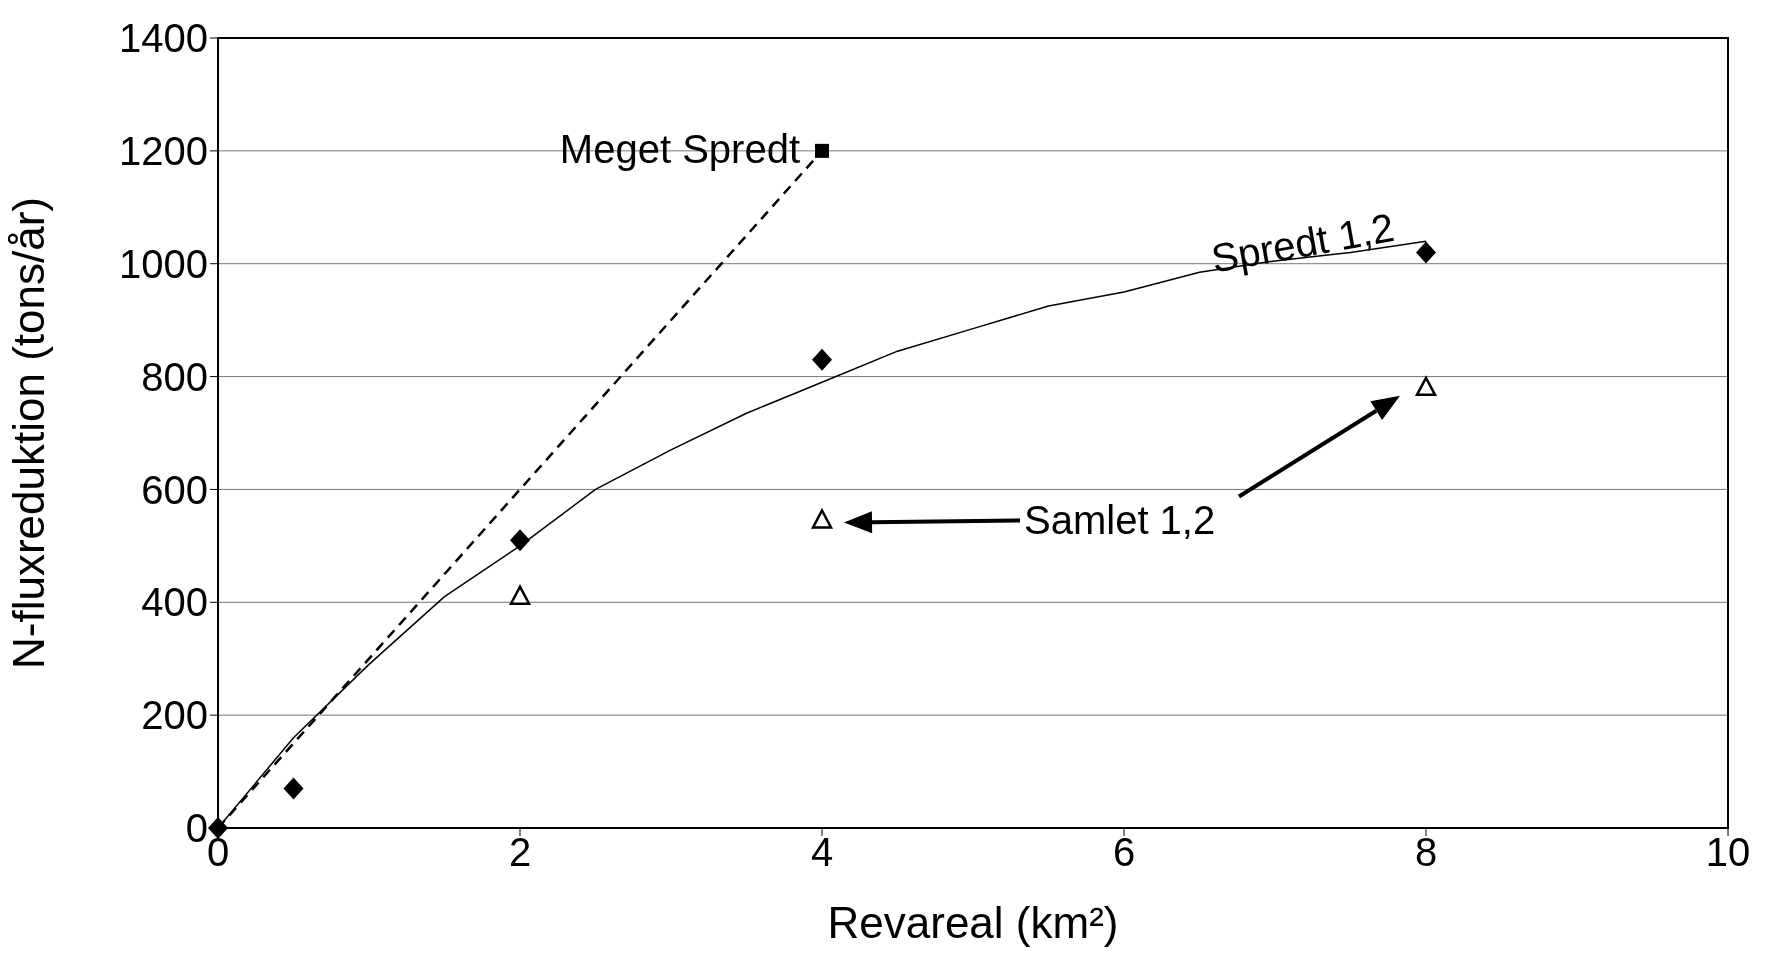  What do you see at coordinates (1120, 520) in the screenshot?
I see `legend-label: Samlet 1,2` at bounding box center [1120, 520].